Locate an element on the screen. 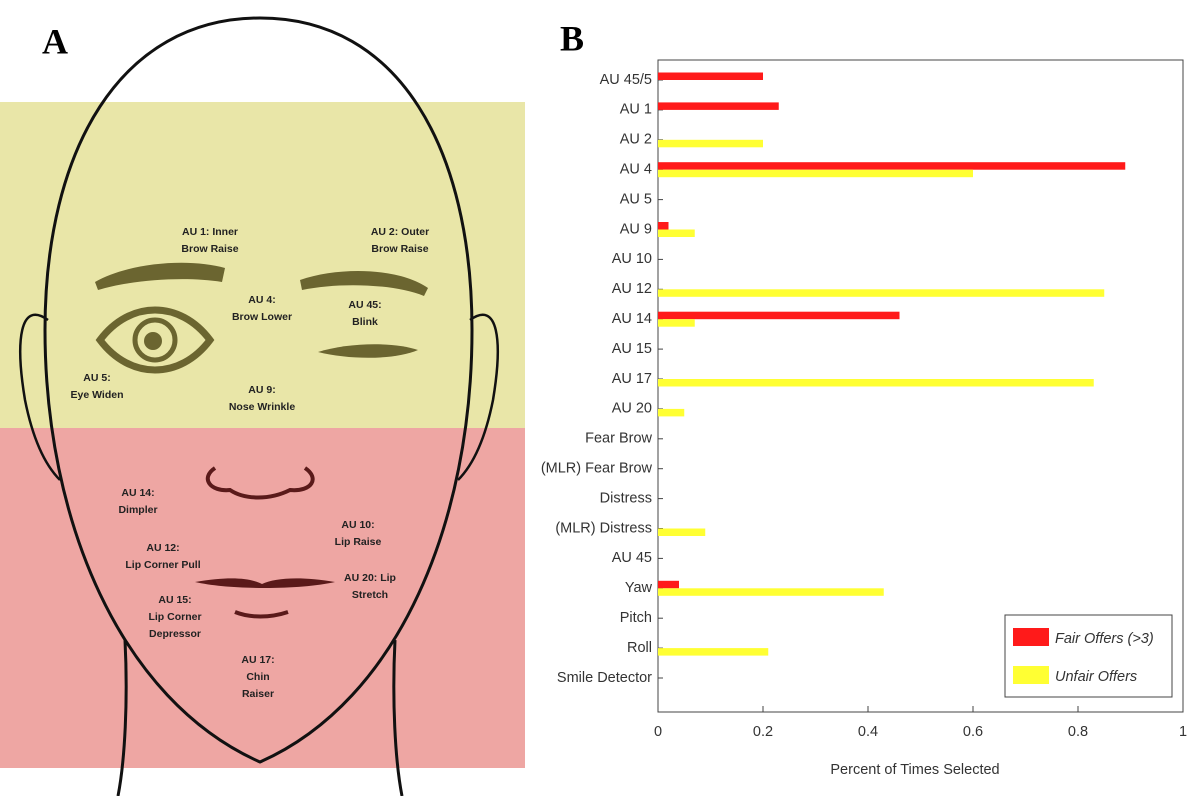 The width and height of the screenshot is (1200, 796). annotation: Lip Corner is located at coordinates (174, 617).